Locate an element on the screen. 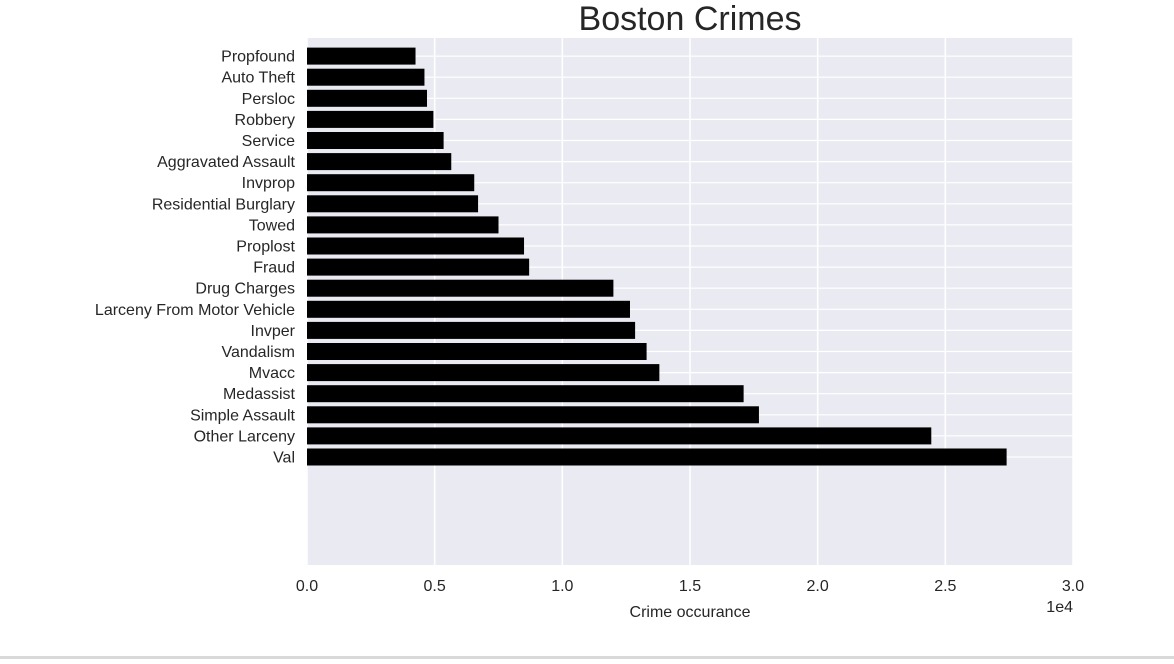  category-label: Persloc is located at coordinates (268, 99).